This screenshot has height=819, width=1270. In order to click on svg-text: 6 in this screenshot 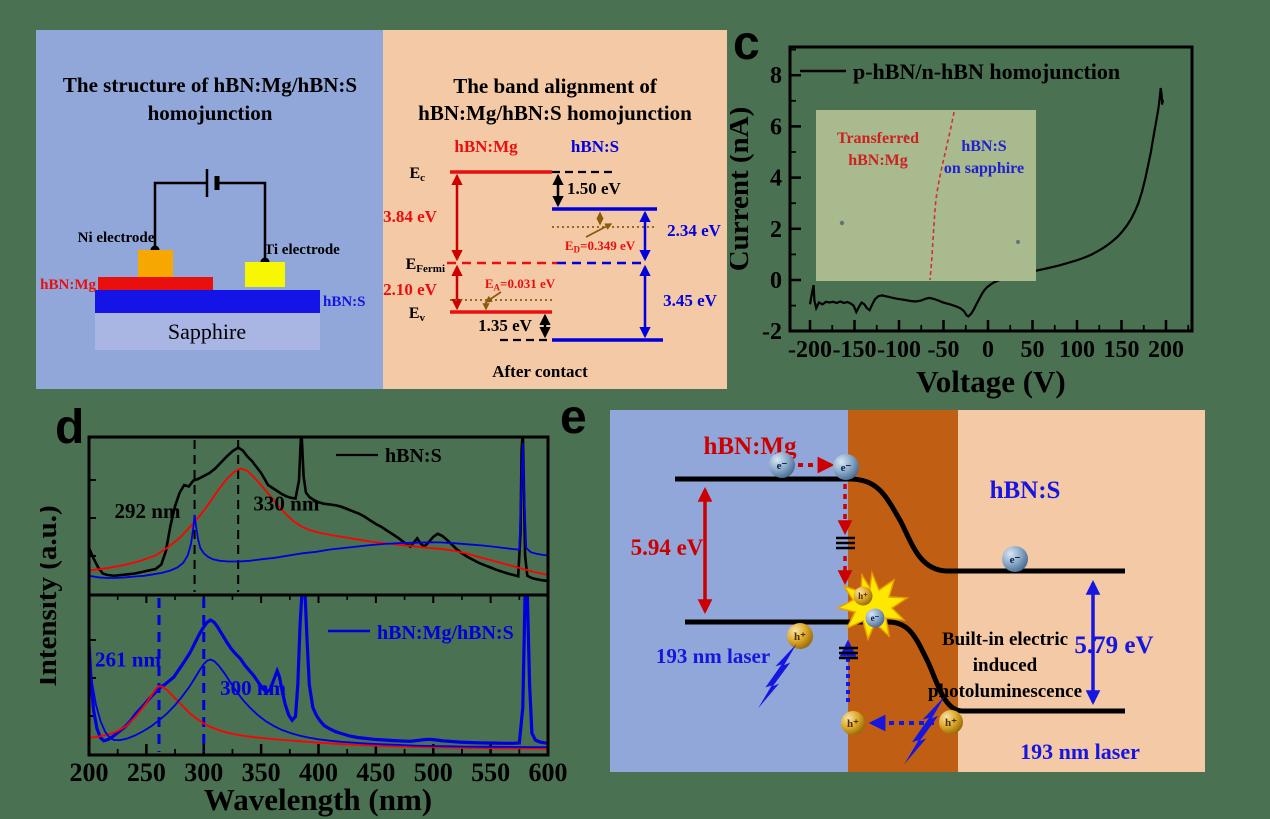, I will do `click(776, 127)`.